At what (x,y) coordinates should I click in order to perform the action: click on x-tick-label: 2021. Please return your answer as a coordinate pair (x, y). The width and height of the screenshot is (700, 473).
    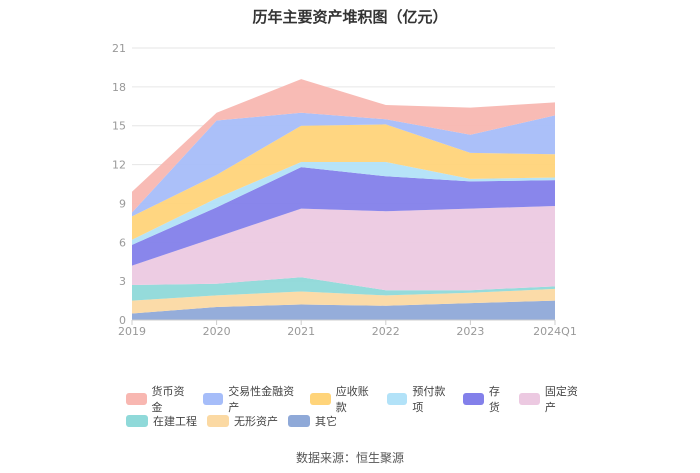
    Looking at the image, I should click on (301, 331).